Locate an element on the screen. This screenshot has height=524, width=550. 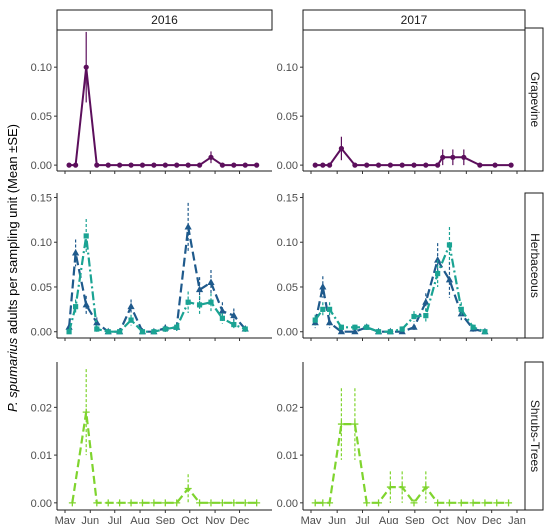
x-tick-label: Jun is located at coordinates (90, 519).